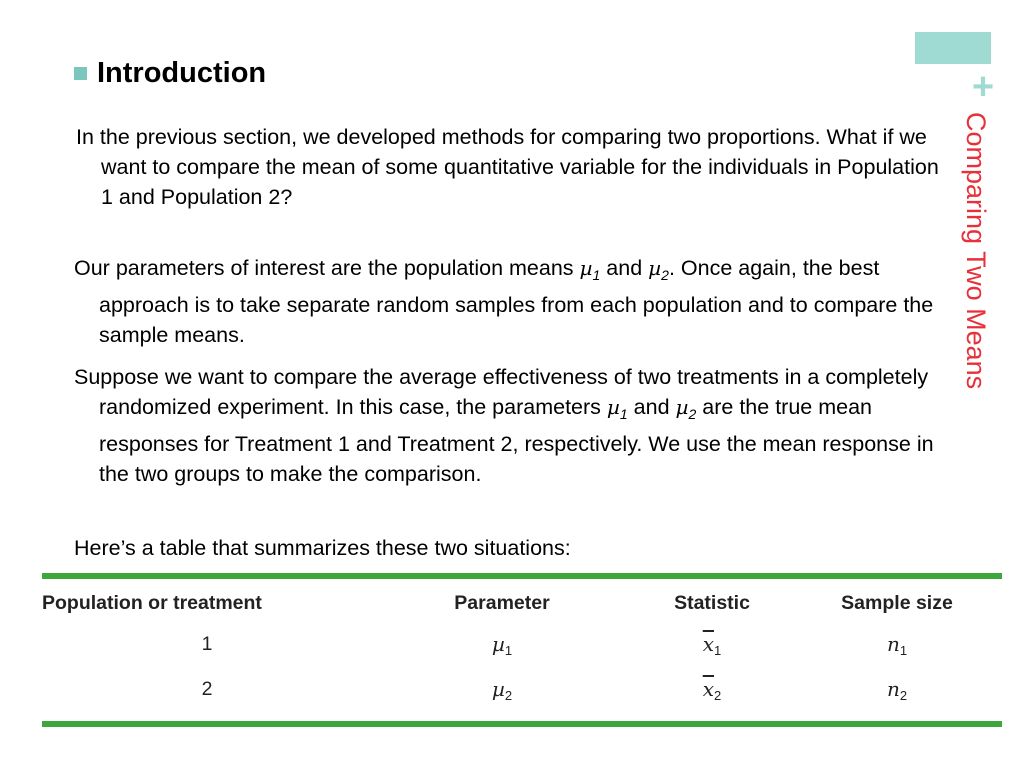  I want to click on parameter-cell: µ1, so click(502, 644).